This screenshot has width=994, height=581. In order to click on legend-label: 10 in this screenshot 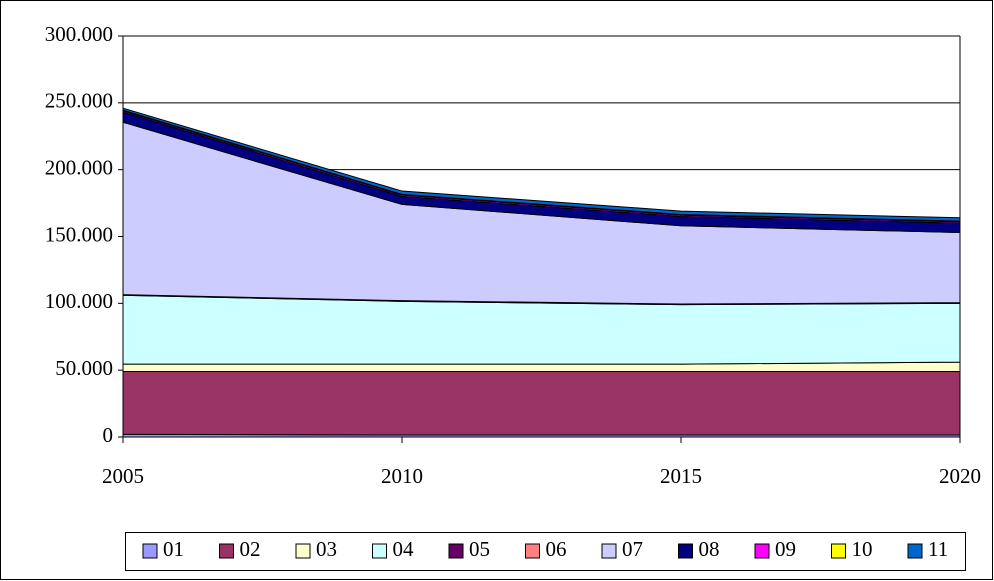, I will do `click(862, 549)`.